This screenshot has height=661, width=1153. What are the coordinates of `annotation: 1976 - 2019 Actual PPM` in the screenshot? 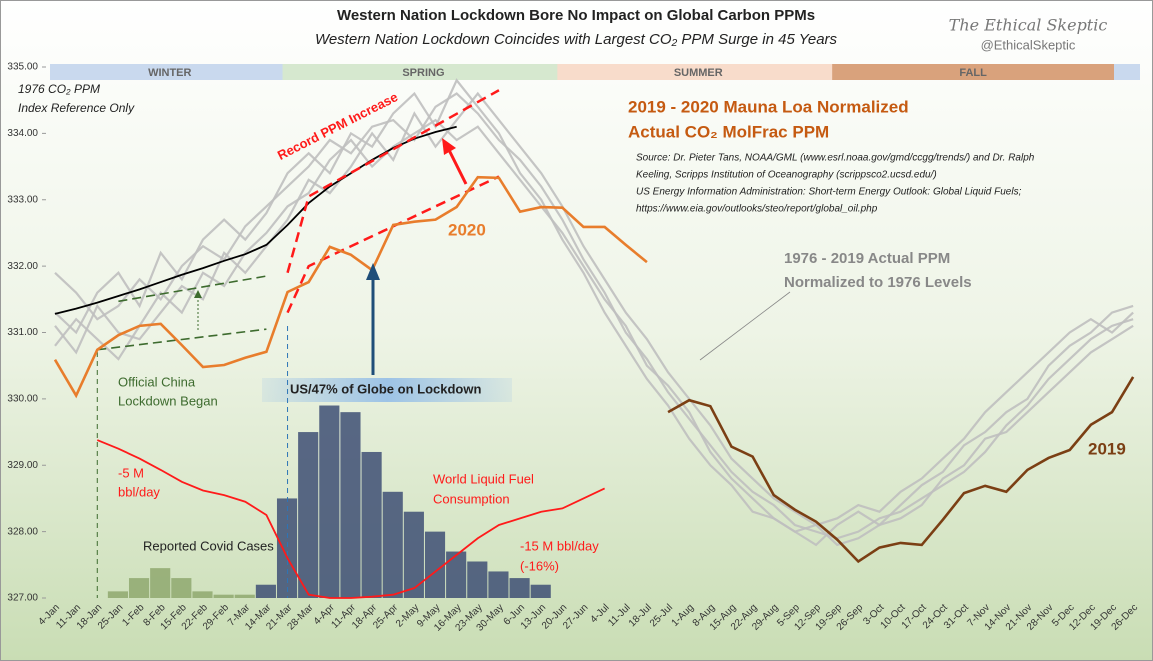 It's located at (867, 258).